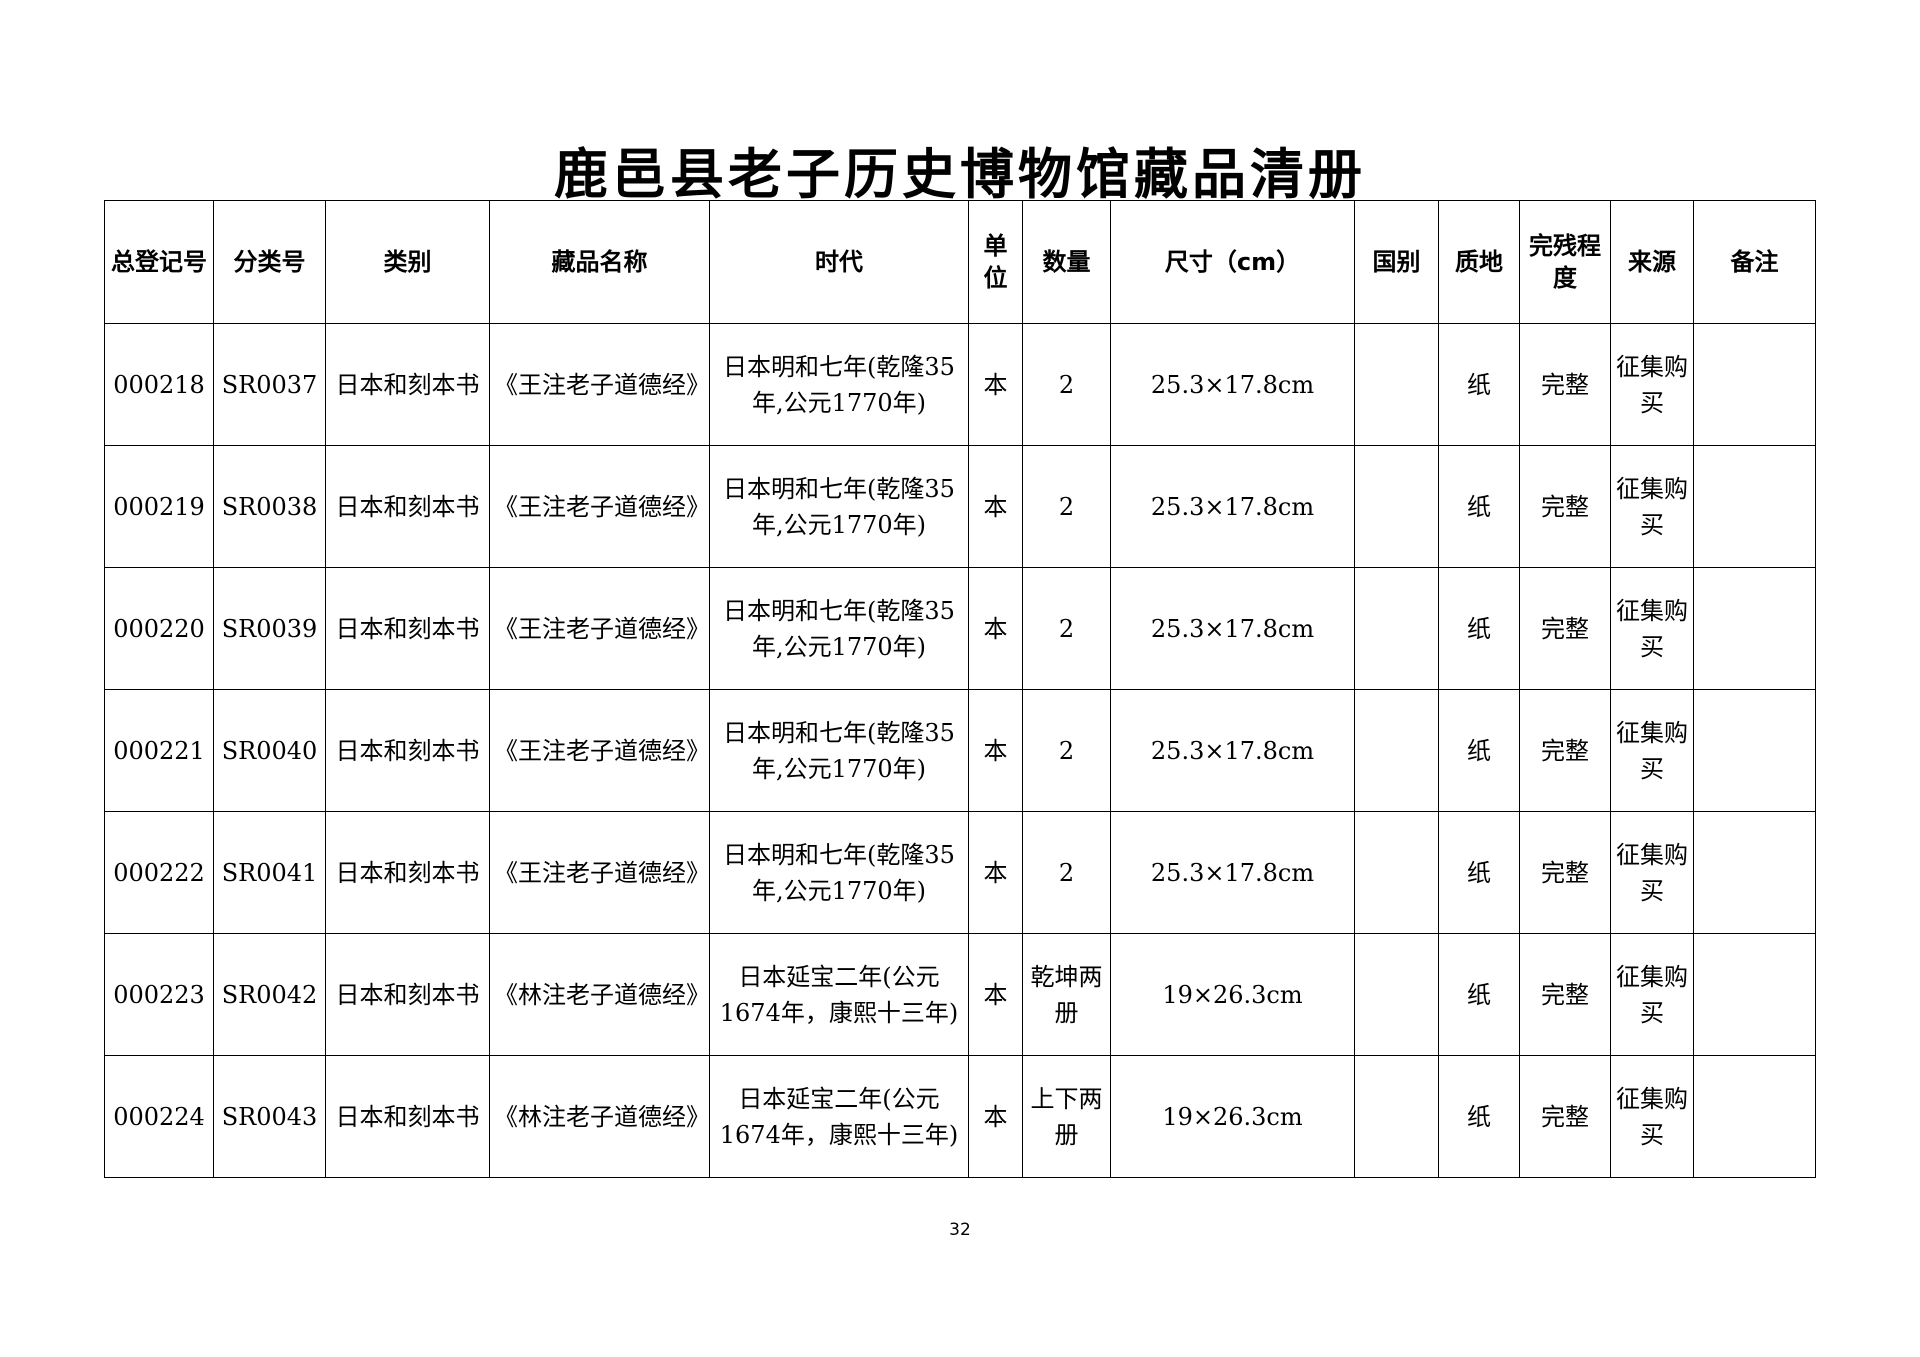  What do you see at coordinates (269, 384) in the screenshot?
I see `cell-class-no: SR0037` at bounding box center [269, 384].